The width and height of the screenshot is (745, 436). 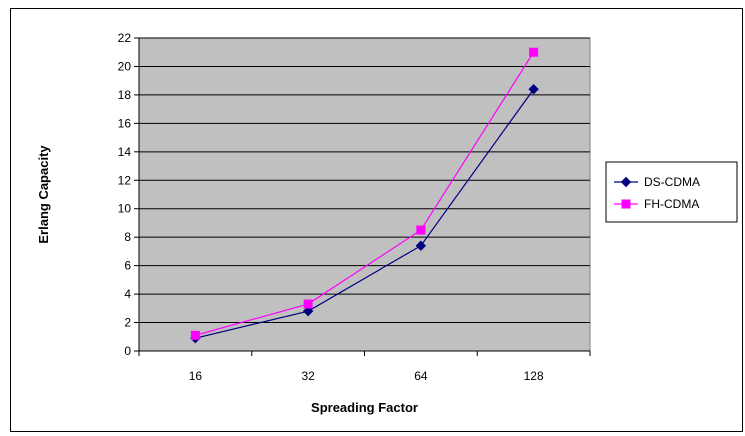 What do you see at coordinates (196, 376) in the screenshot?
I see `x-tick-label: 16` at bounding box center [196, 376].